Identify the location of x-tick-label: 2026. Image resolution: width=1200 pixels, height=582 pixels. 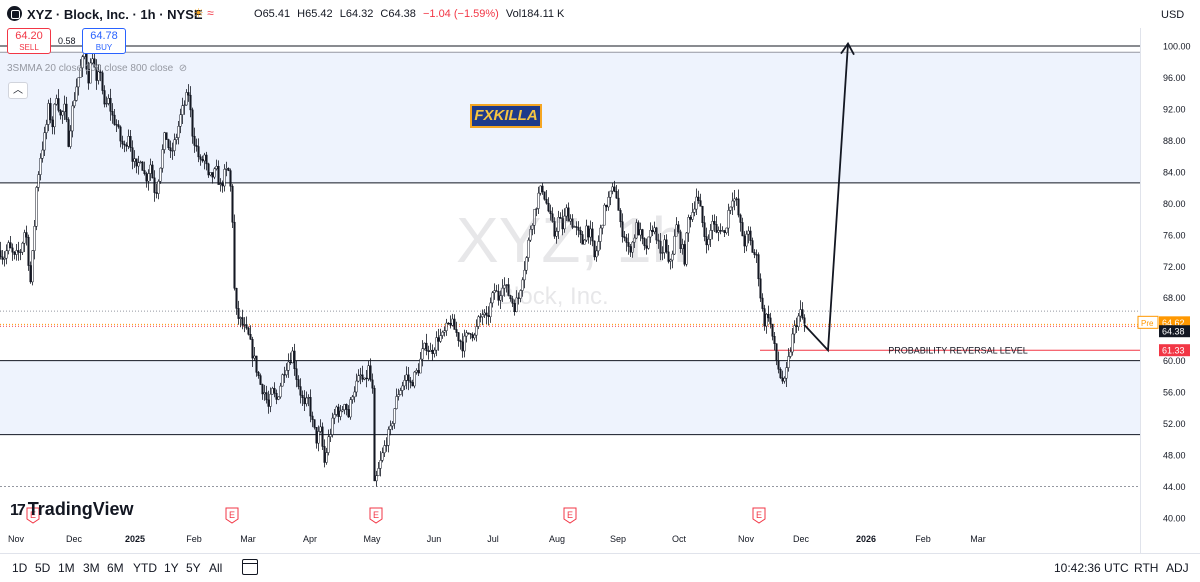
(866, 539).